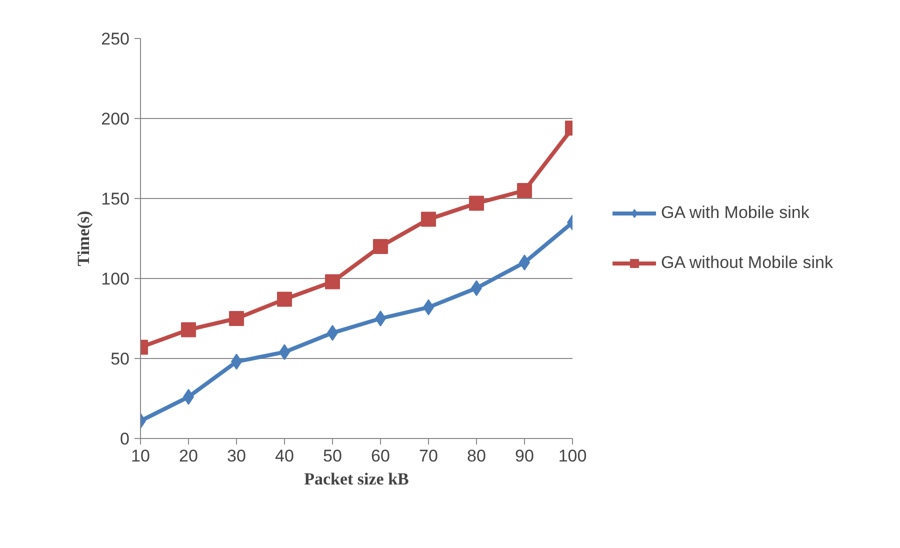 The width and height of the screenshot is (900, 548). Describe the element at coordinates (115, 199) in the screenshot. I see `y-tick-label: 150` at that location.